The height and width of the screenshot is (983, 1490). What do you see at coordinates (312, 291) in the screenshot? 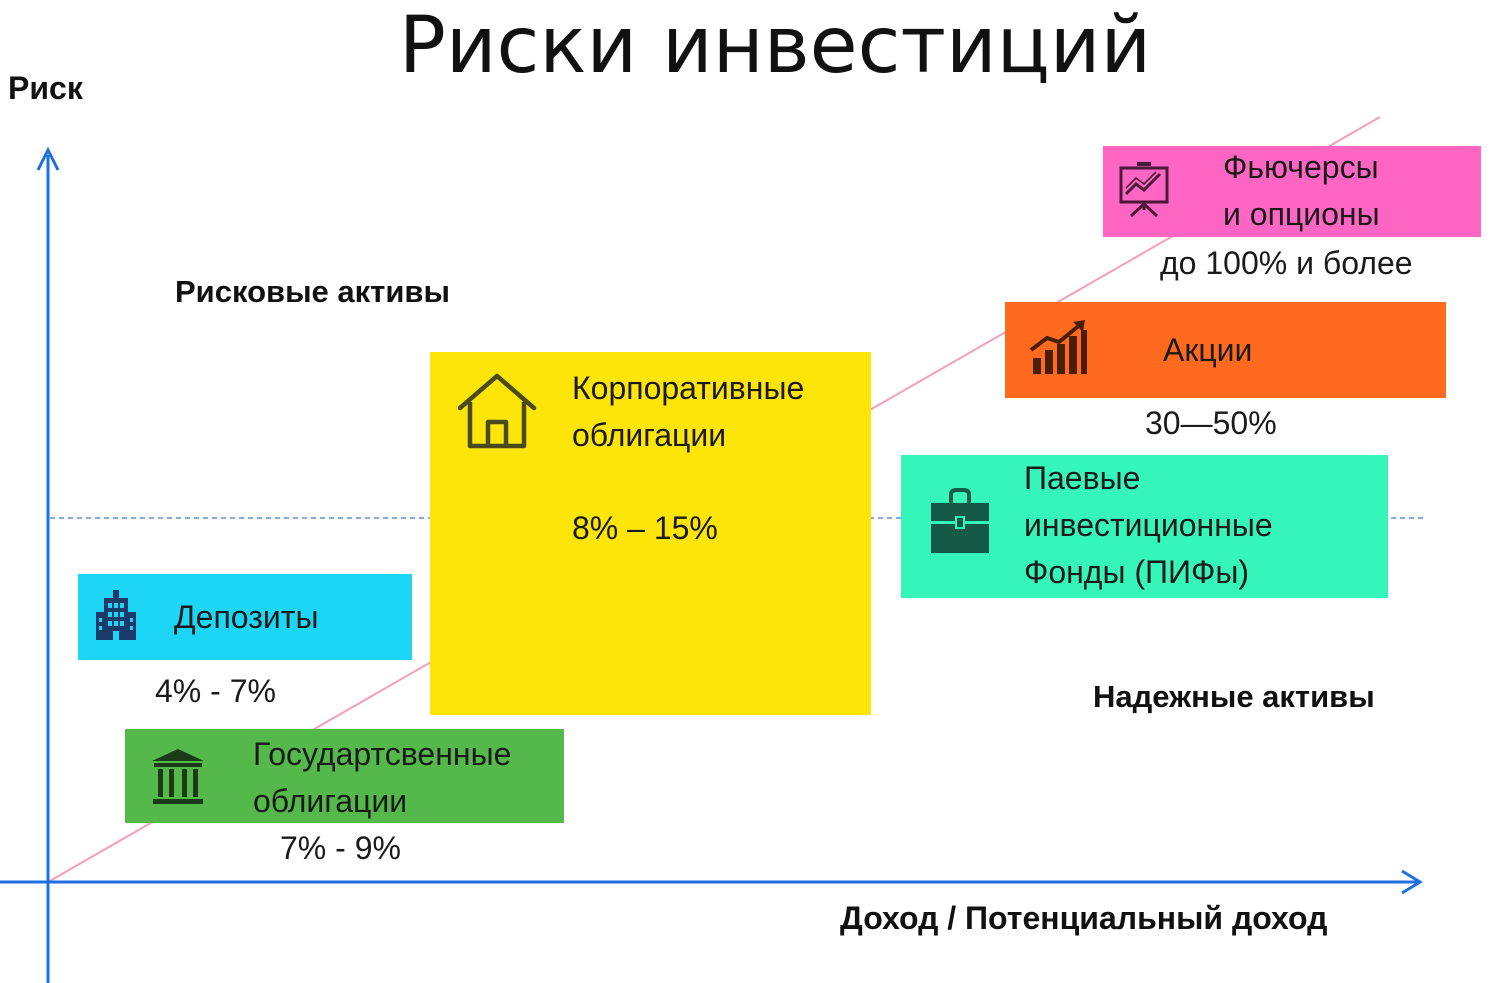
I see `risky-assets-label: Рисковые активы` at bounding box center [312, 291].